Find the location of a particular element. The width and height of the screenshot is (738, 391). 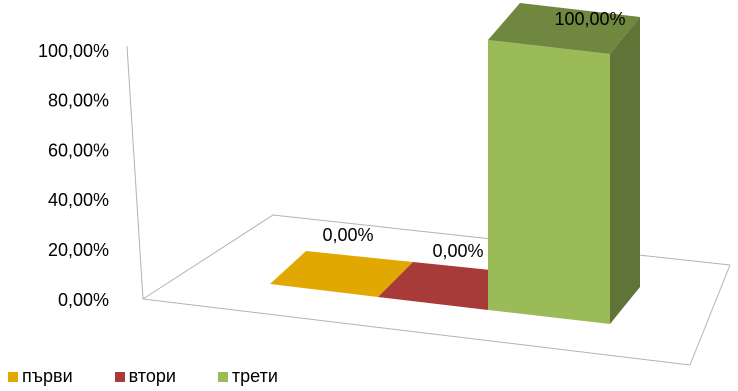

legend-item-third: трети is located at coordinates (247, 376).